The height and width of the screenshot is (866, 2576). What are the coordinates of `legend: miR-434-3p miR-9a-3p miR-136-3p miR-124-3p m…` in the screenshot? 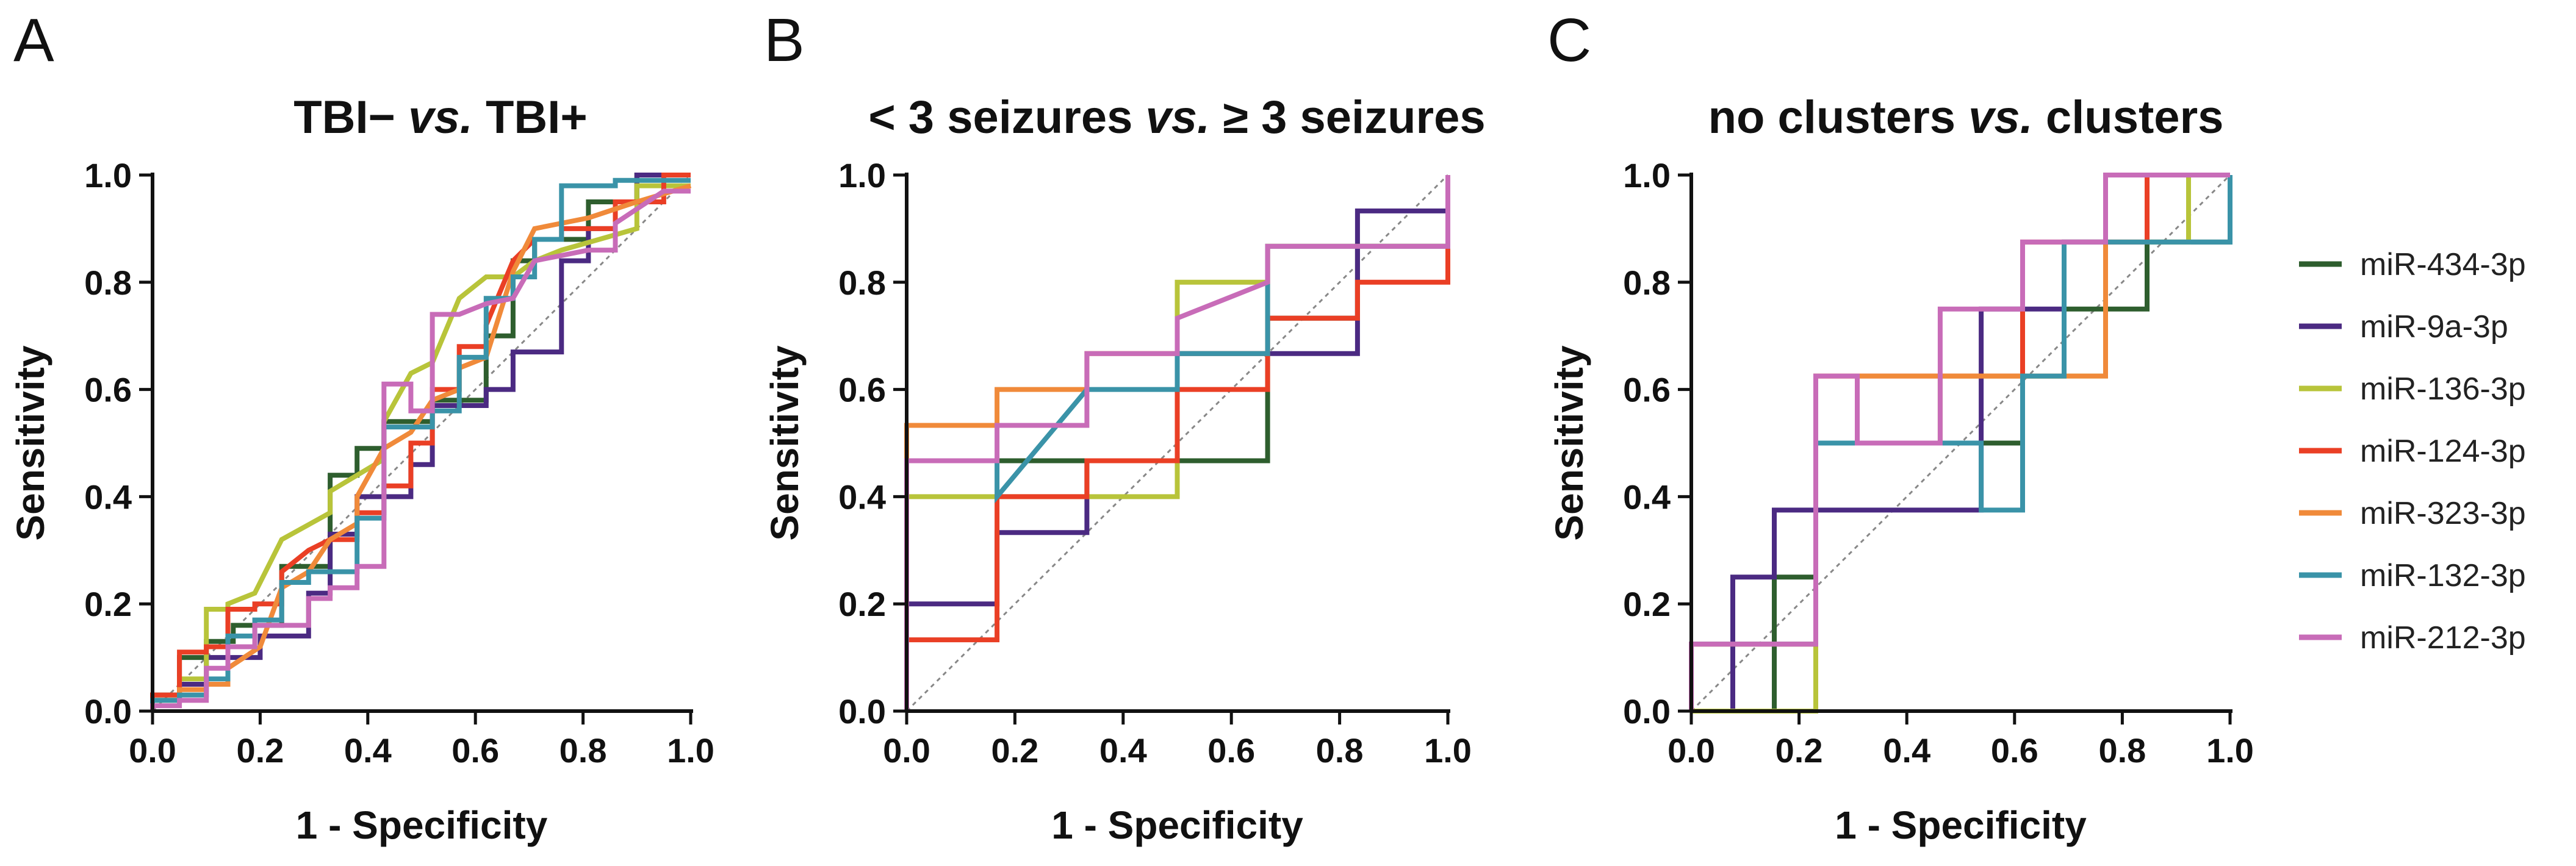 It's located at (2412, 451).